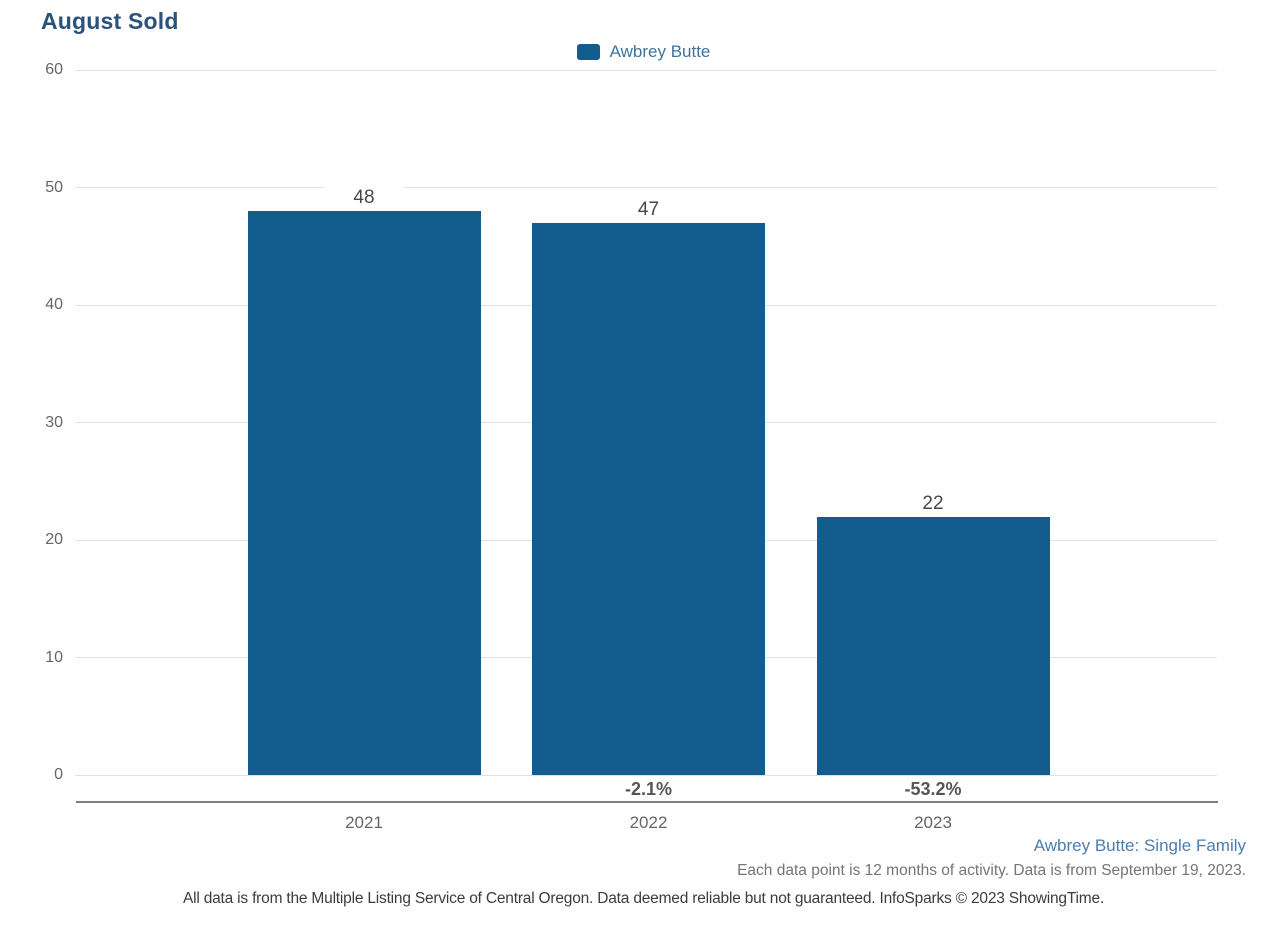 Image resolution: width=1287 pixels, height=937 pixels. Describe the element at coordinates (646, 70) in the screenshot. I see `gridline-y60` at that location.